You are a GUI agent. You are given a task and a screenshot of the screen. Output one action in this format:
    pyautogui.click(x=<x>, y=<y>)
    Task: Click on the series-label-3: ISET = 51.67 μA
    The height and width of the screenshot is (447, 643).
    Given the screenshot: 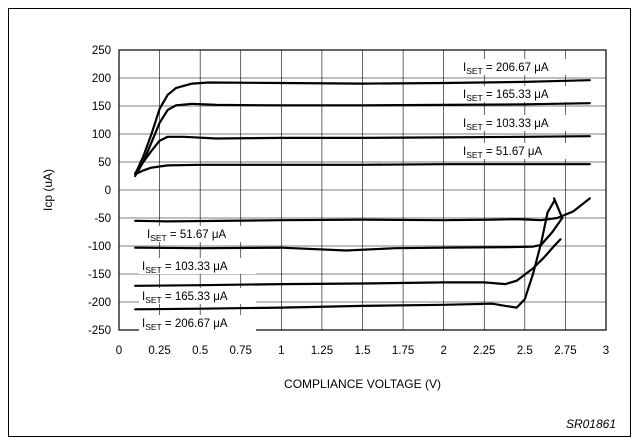 What is the action you would take?
    pyautogui.click(x=502, y=153)
    